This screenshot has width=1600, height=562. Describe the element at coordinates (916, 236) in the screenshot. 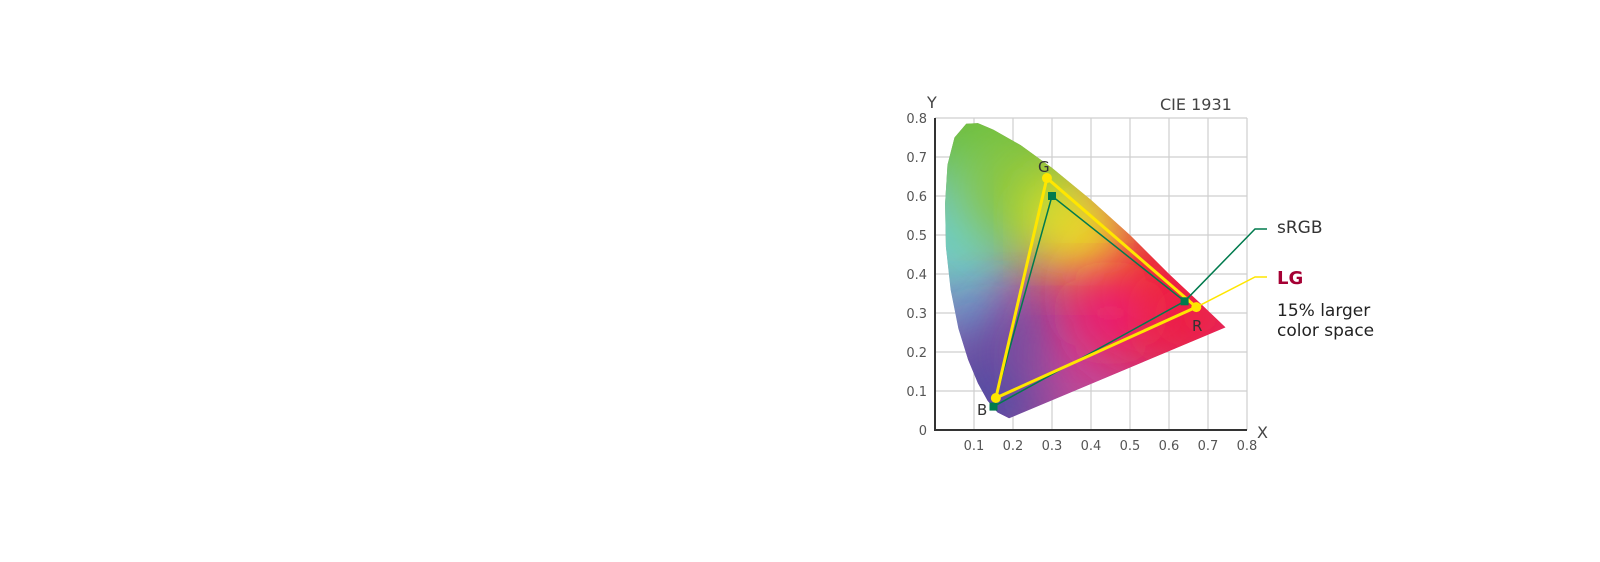

I see `y-tick-label: 0.5` at that location.